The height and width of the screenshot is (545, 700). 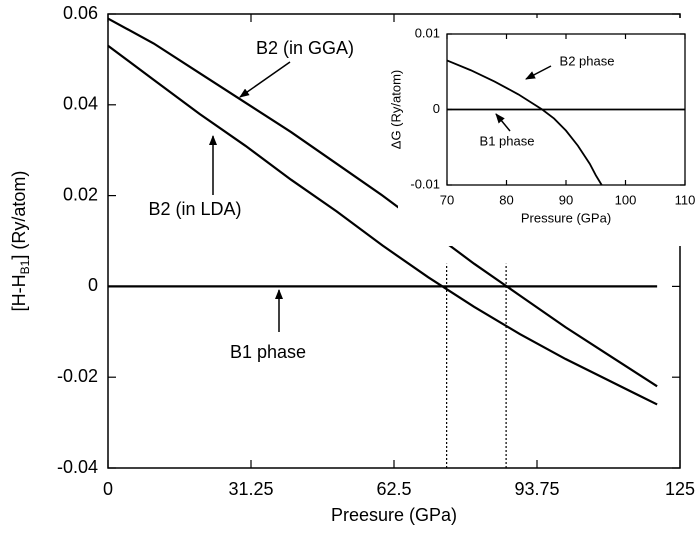 What do you see at coordinates (250, 489) in the screenshot?
I see `x-tick-label: 31.25` at bounding box center [250, 489].